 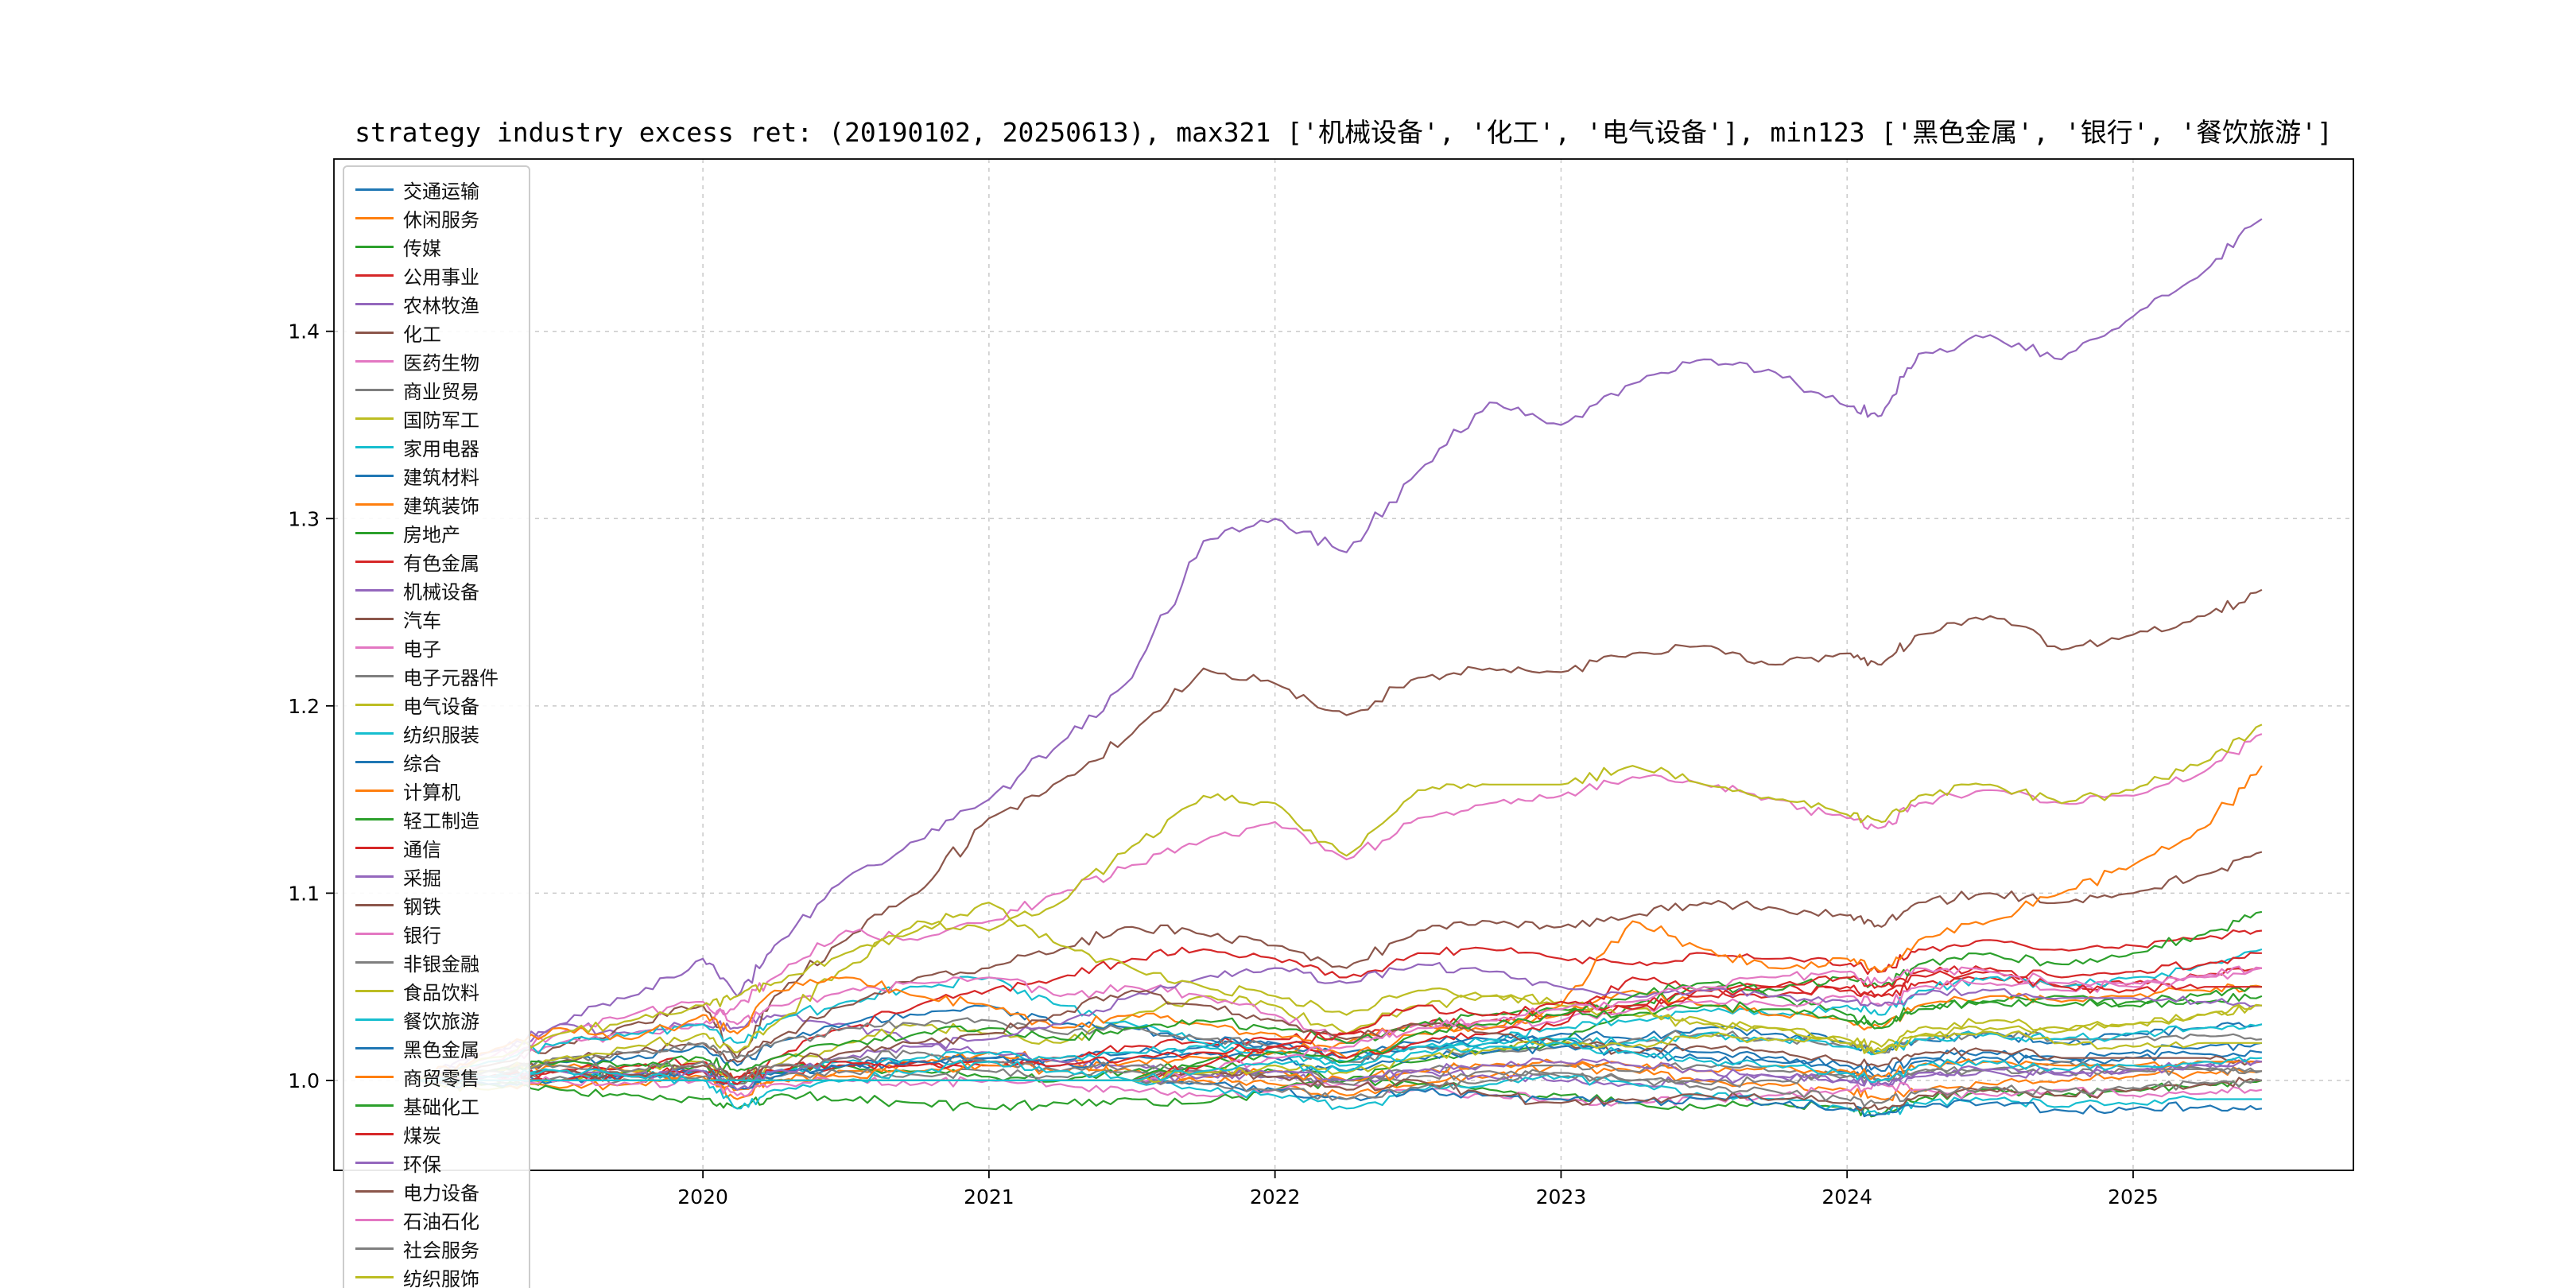 What do you see at coordinates (437, 876) in the screenshot?
I see `legend-item: 采掘` at bounding box center [437, 876].